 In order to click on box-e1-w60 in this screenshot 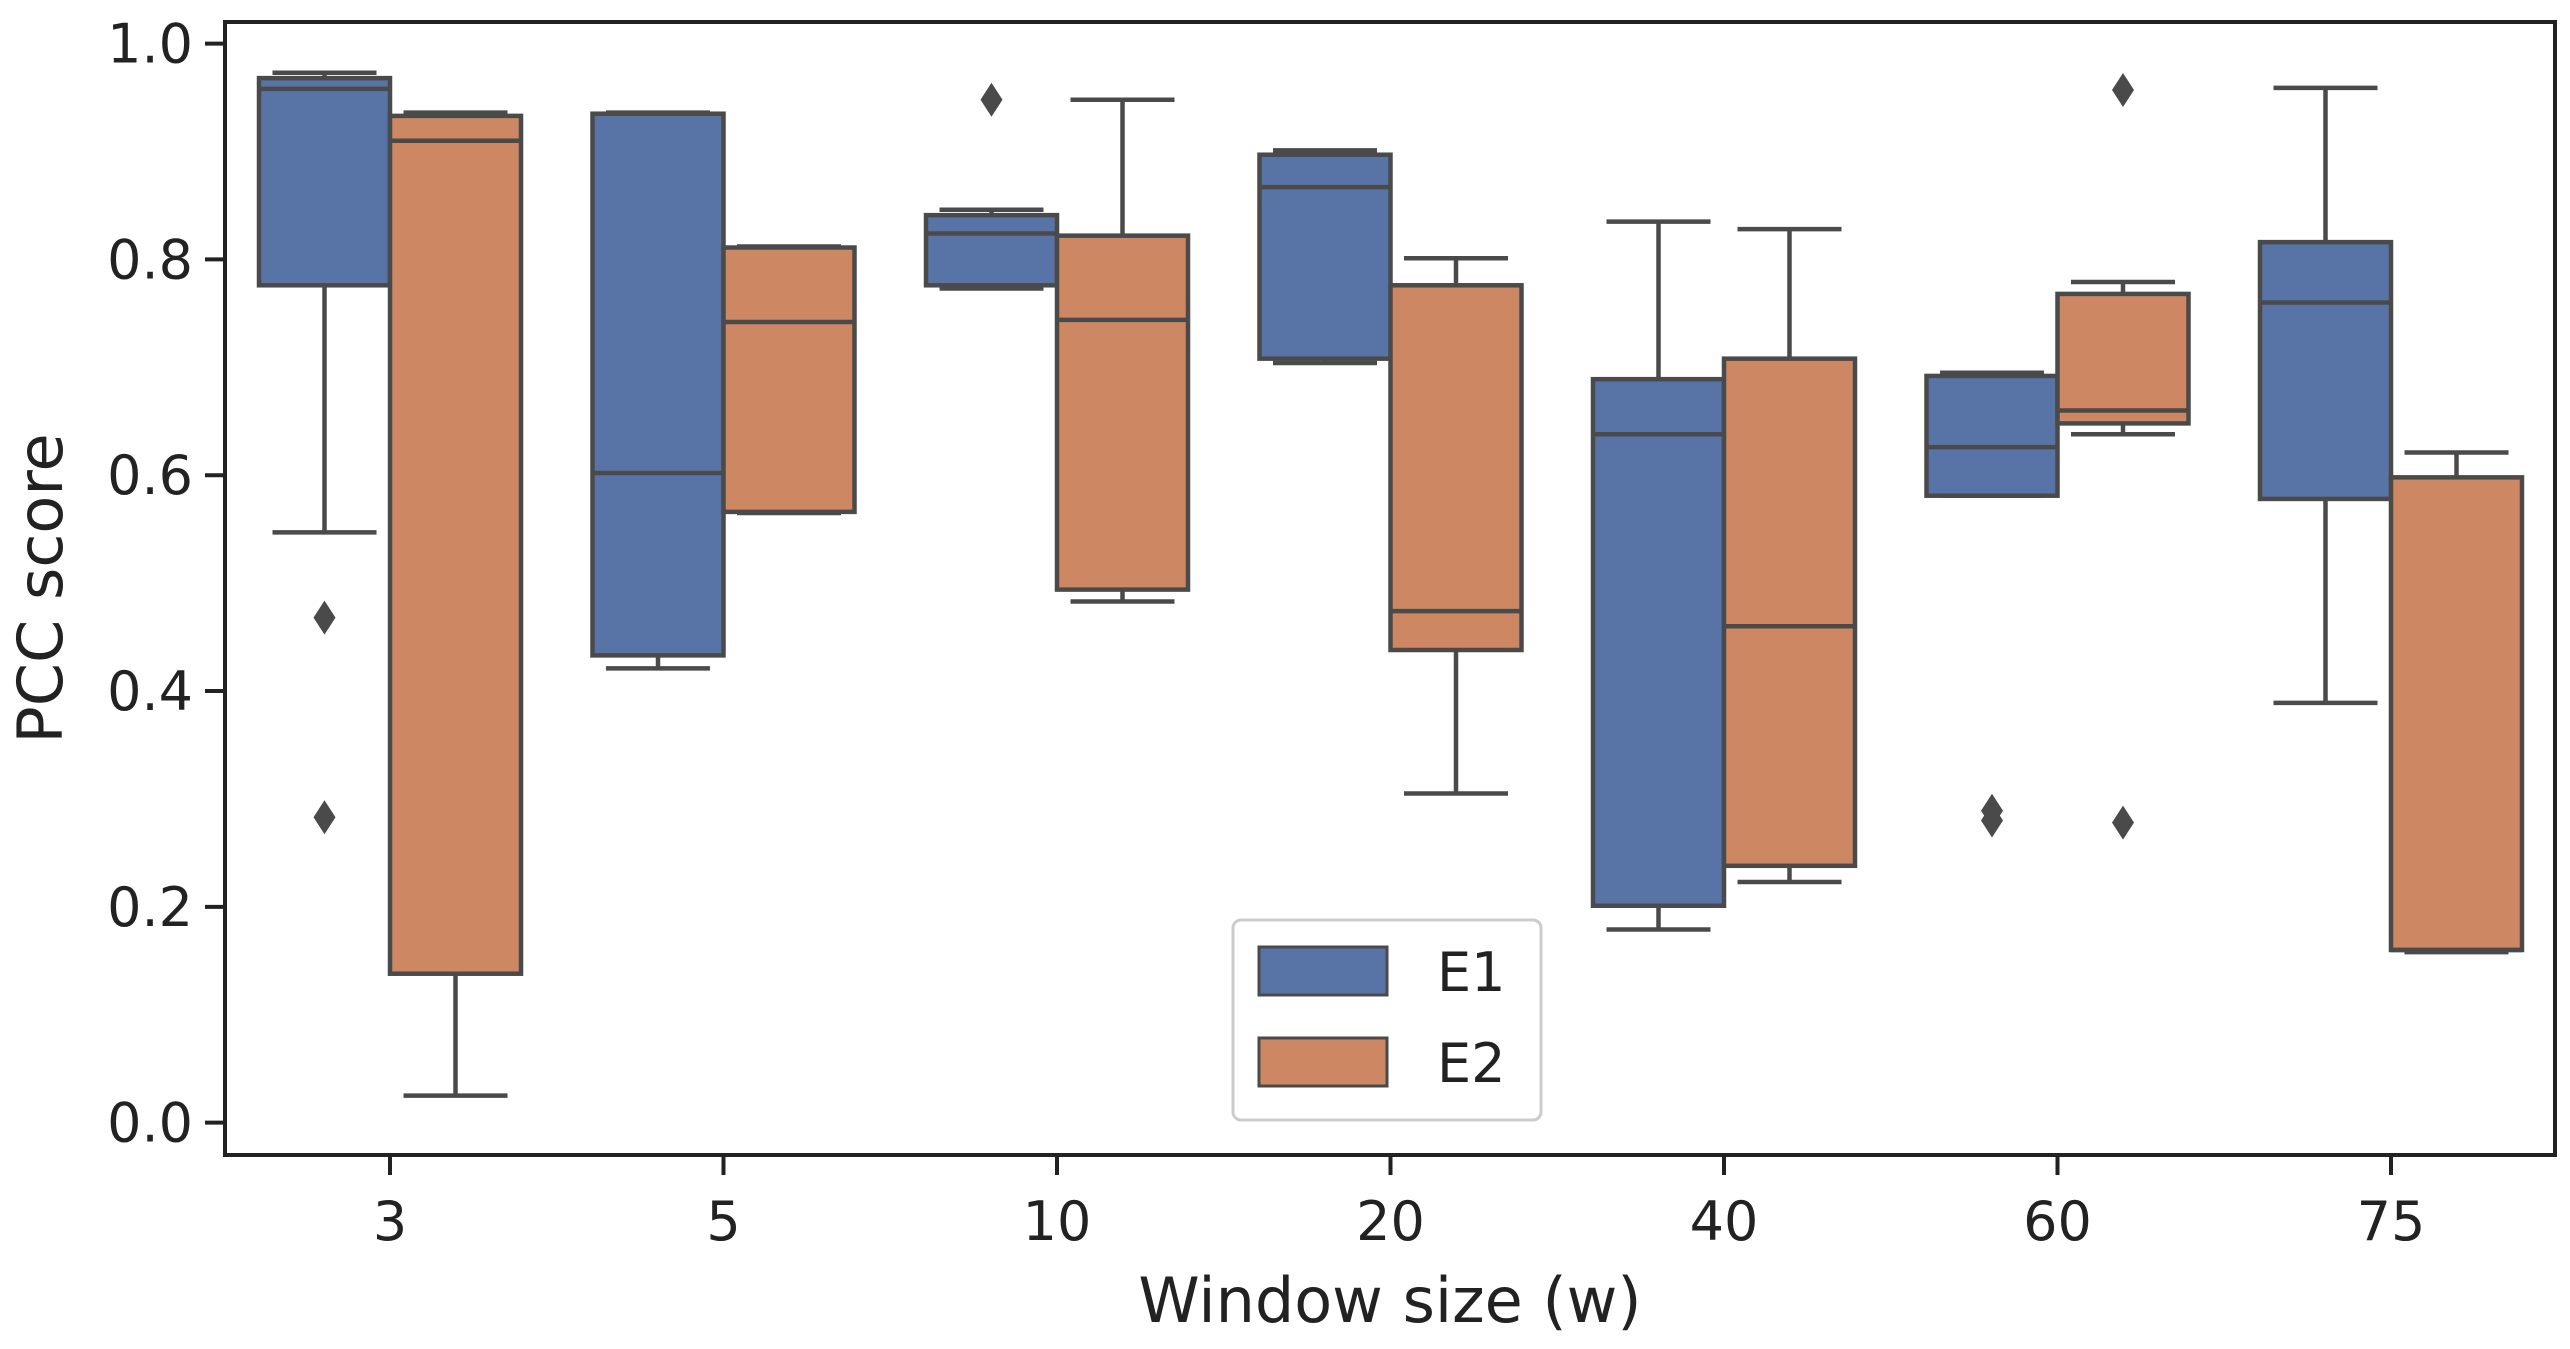, I will do `click(1992, 604)`.